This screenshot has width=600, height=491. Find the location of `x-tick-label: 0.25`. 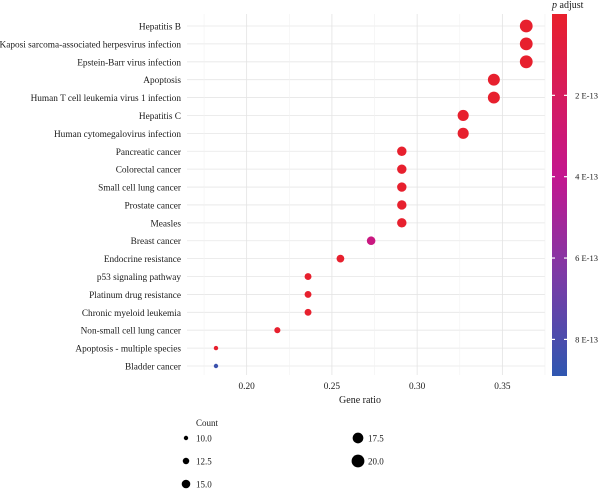

x-tick-label: 0.25 is located at coordinates (332, 387).